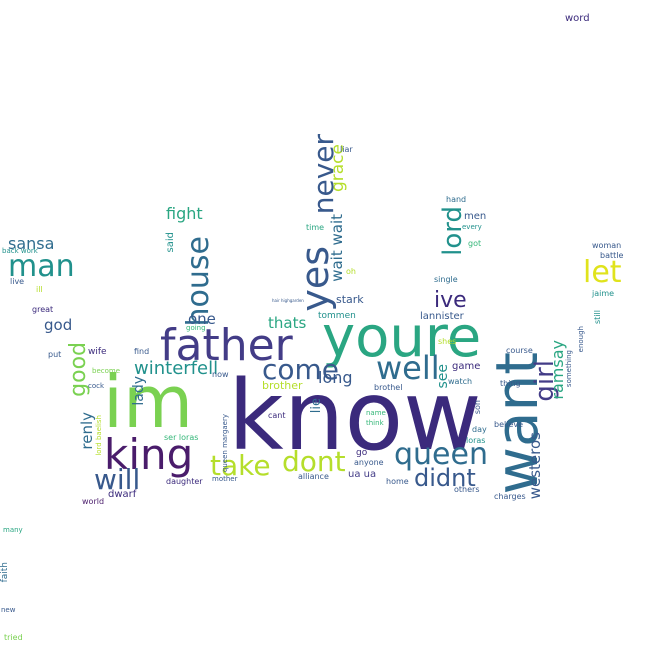  Describe the element at coordinates (335, 377) in the screenshot. I see `word-long: long` at that location.